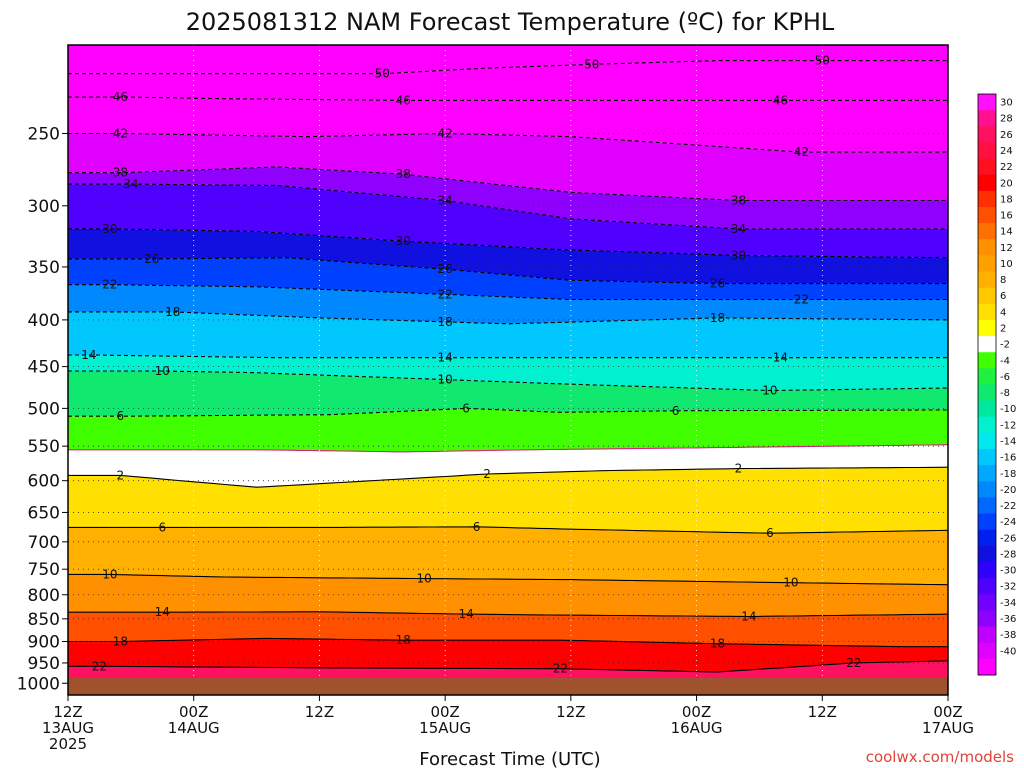 The image size is (1024, 768). What do you see at coordinates (68, 728) in the screenshot?
I see `x-tick-label: 13AUG` at bounding box center [68, 728].